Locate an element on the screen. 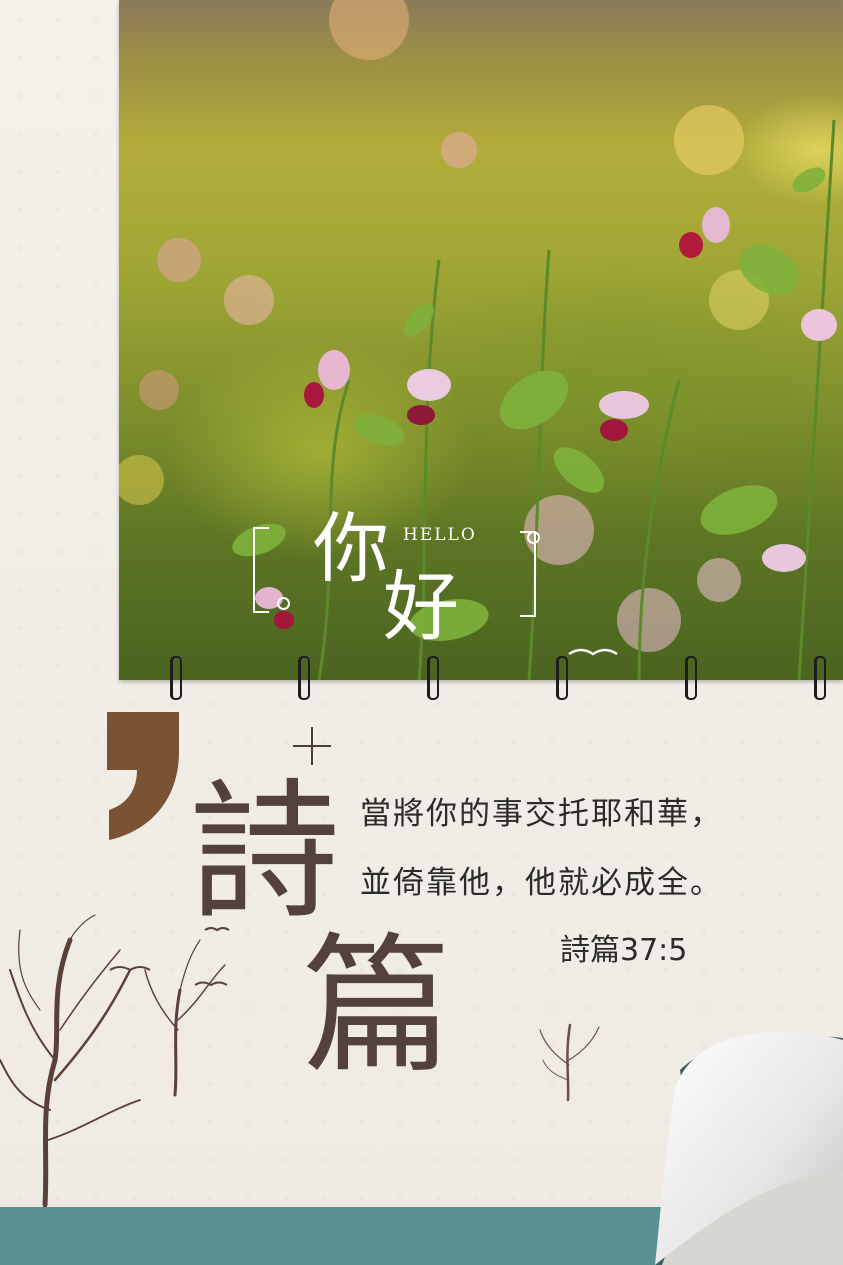  hello-badge: 你 好 HELLO is located at coordinates (396, 577).